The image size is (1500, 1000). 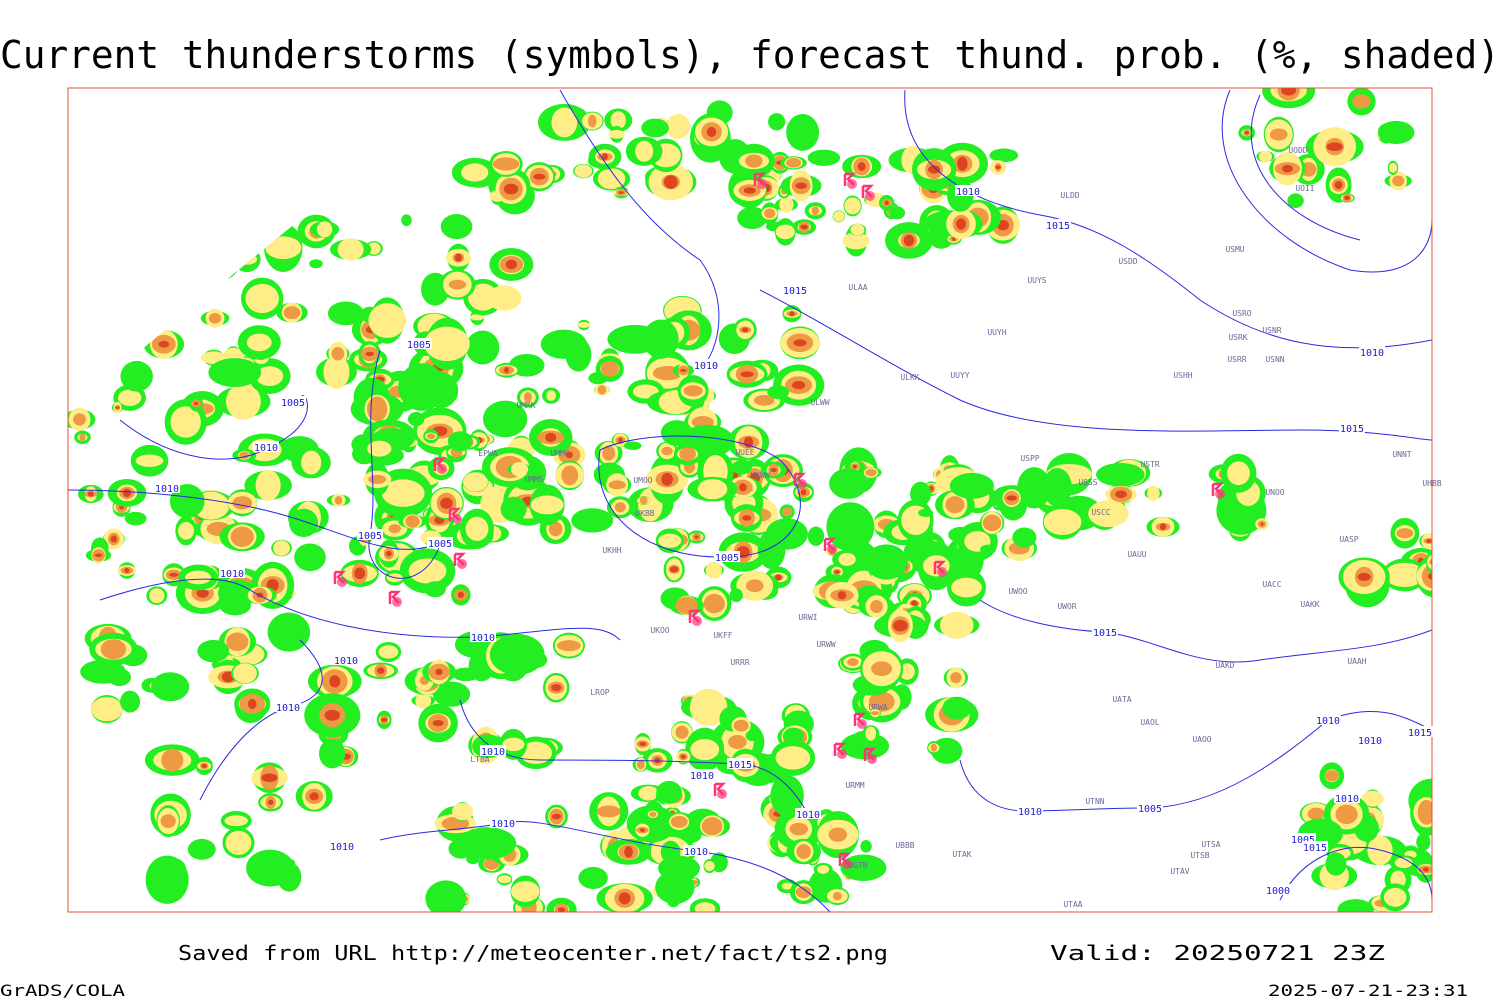 I want to click on station-label: URRR, so click(x=739, y=662).